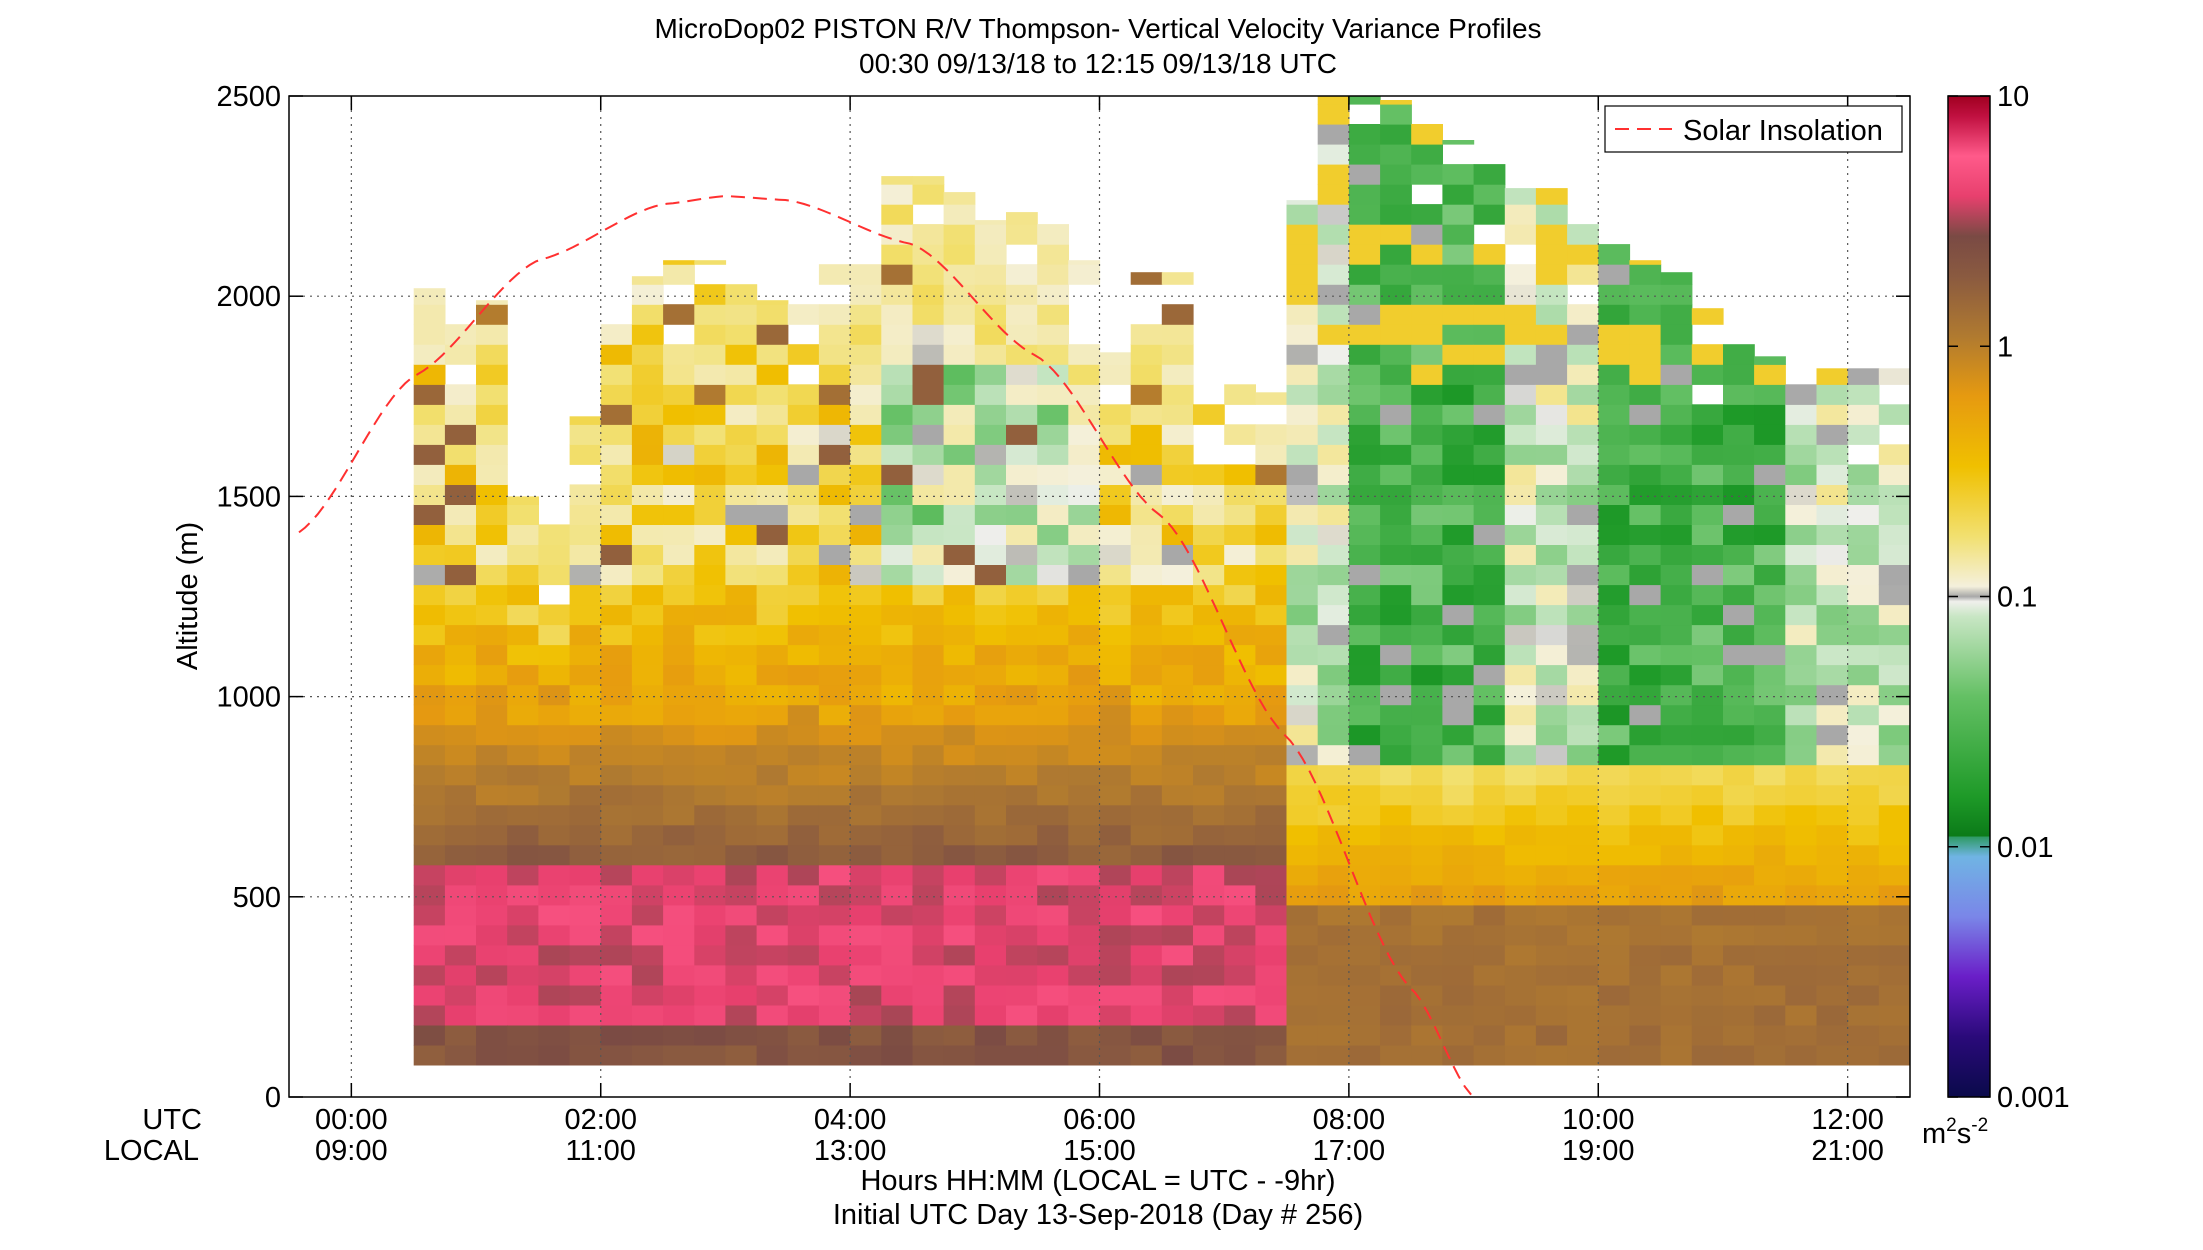  Describe the element at coordinates (1753, 129) in the screenshot. I see `legend: Solar Insolation` at that location.